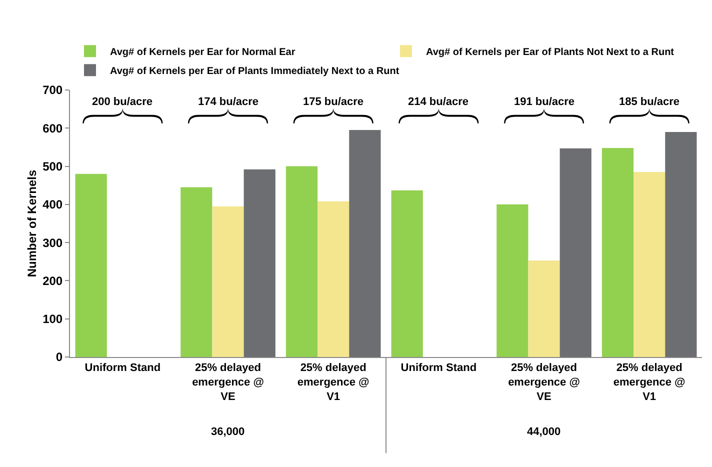 This screenshot has height=467, width=712. Describe the element at coordinates (438, 102) in the screenshot. I see `annotation: 214 bu/acre` at that location.